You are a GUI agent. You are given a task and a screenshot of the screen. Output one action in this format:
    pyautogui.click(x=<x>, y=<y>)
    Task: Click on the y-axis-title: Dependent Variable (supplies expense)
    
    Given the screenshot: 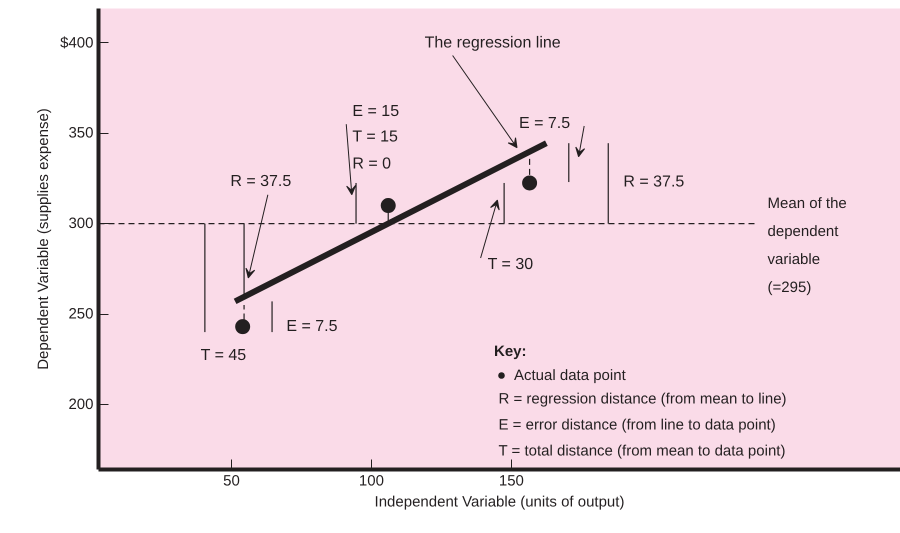 What is the action you would take?
    pyautogui.click(x=43, y=239)
    